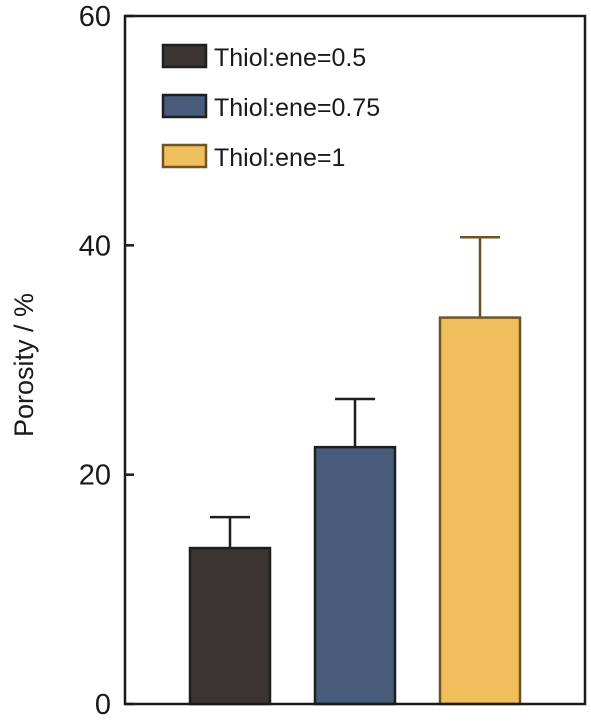 This screenshot has width=591, height=726. Describe the element at coordinates (106, 361) in the screenshot. I see `y-axis-ticks: 0 20 40 60` at that location.